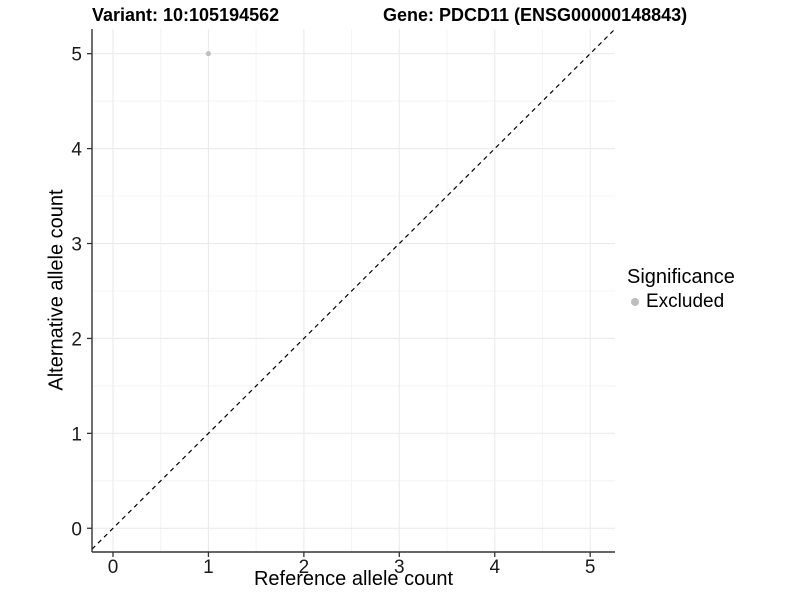 Image resolution: width=800 pixels, height=600 pixels. Describe the element at coordinates (76, 245) in the screenshot. I see `y-tick-label: 3` at that location.